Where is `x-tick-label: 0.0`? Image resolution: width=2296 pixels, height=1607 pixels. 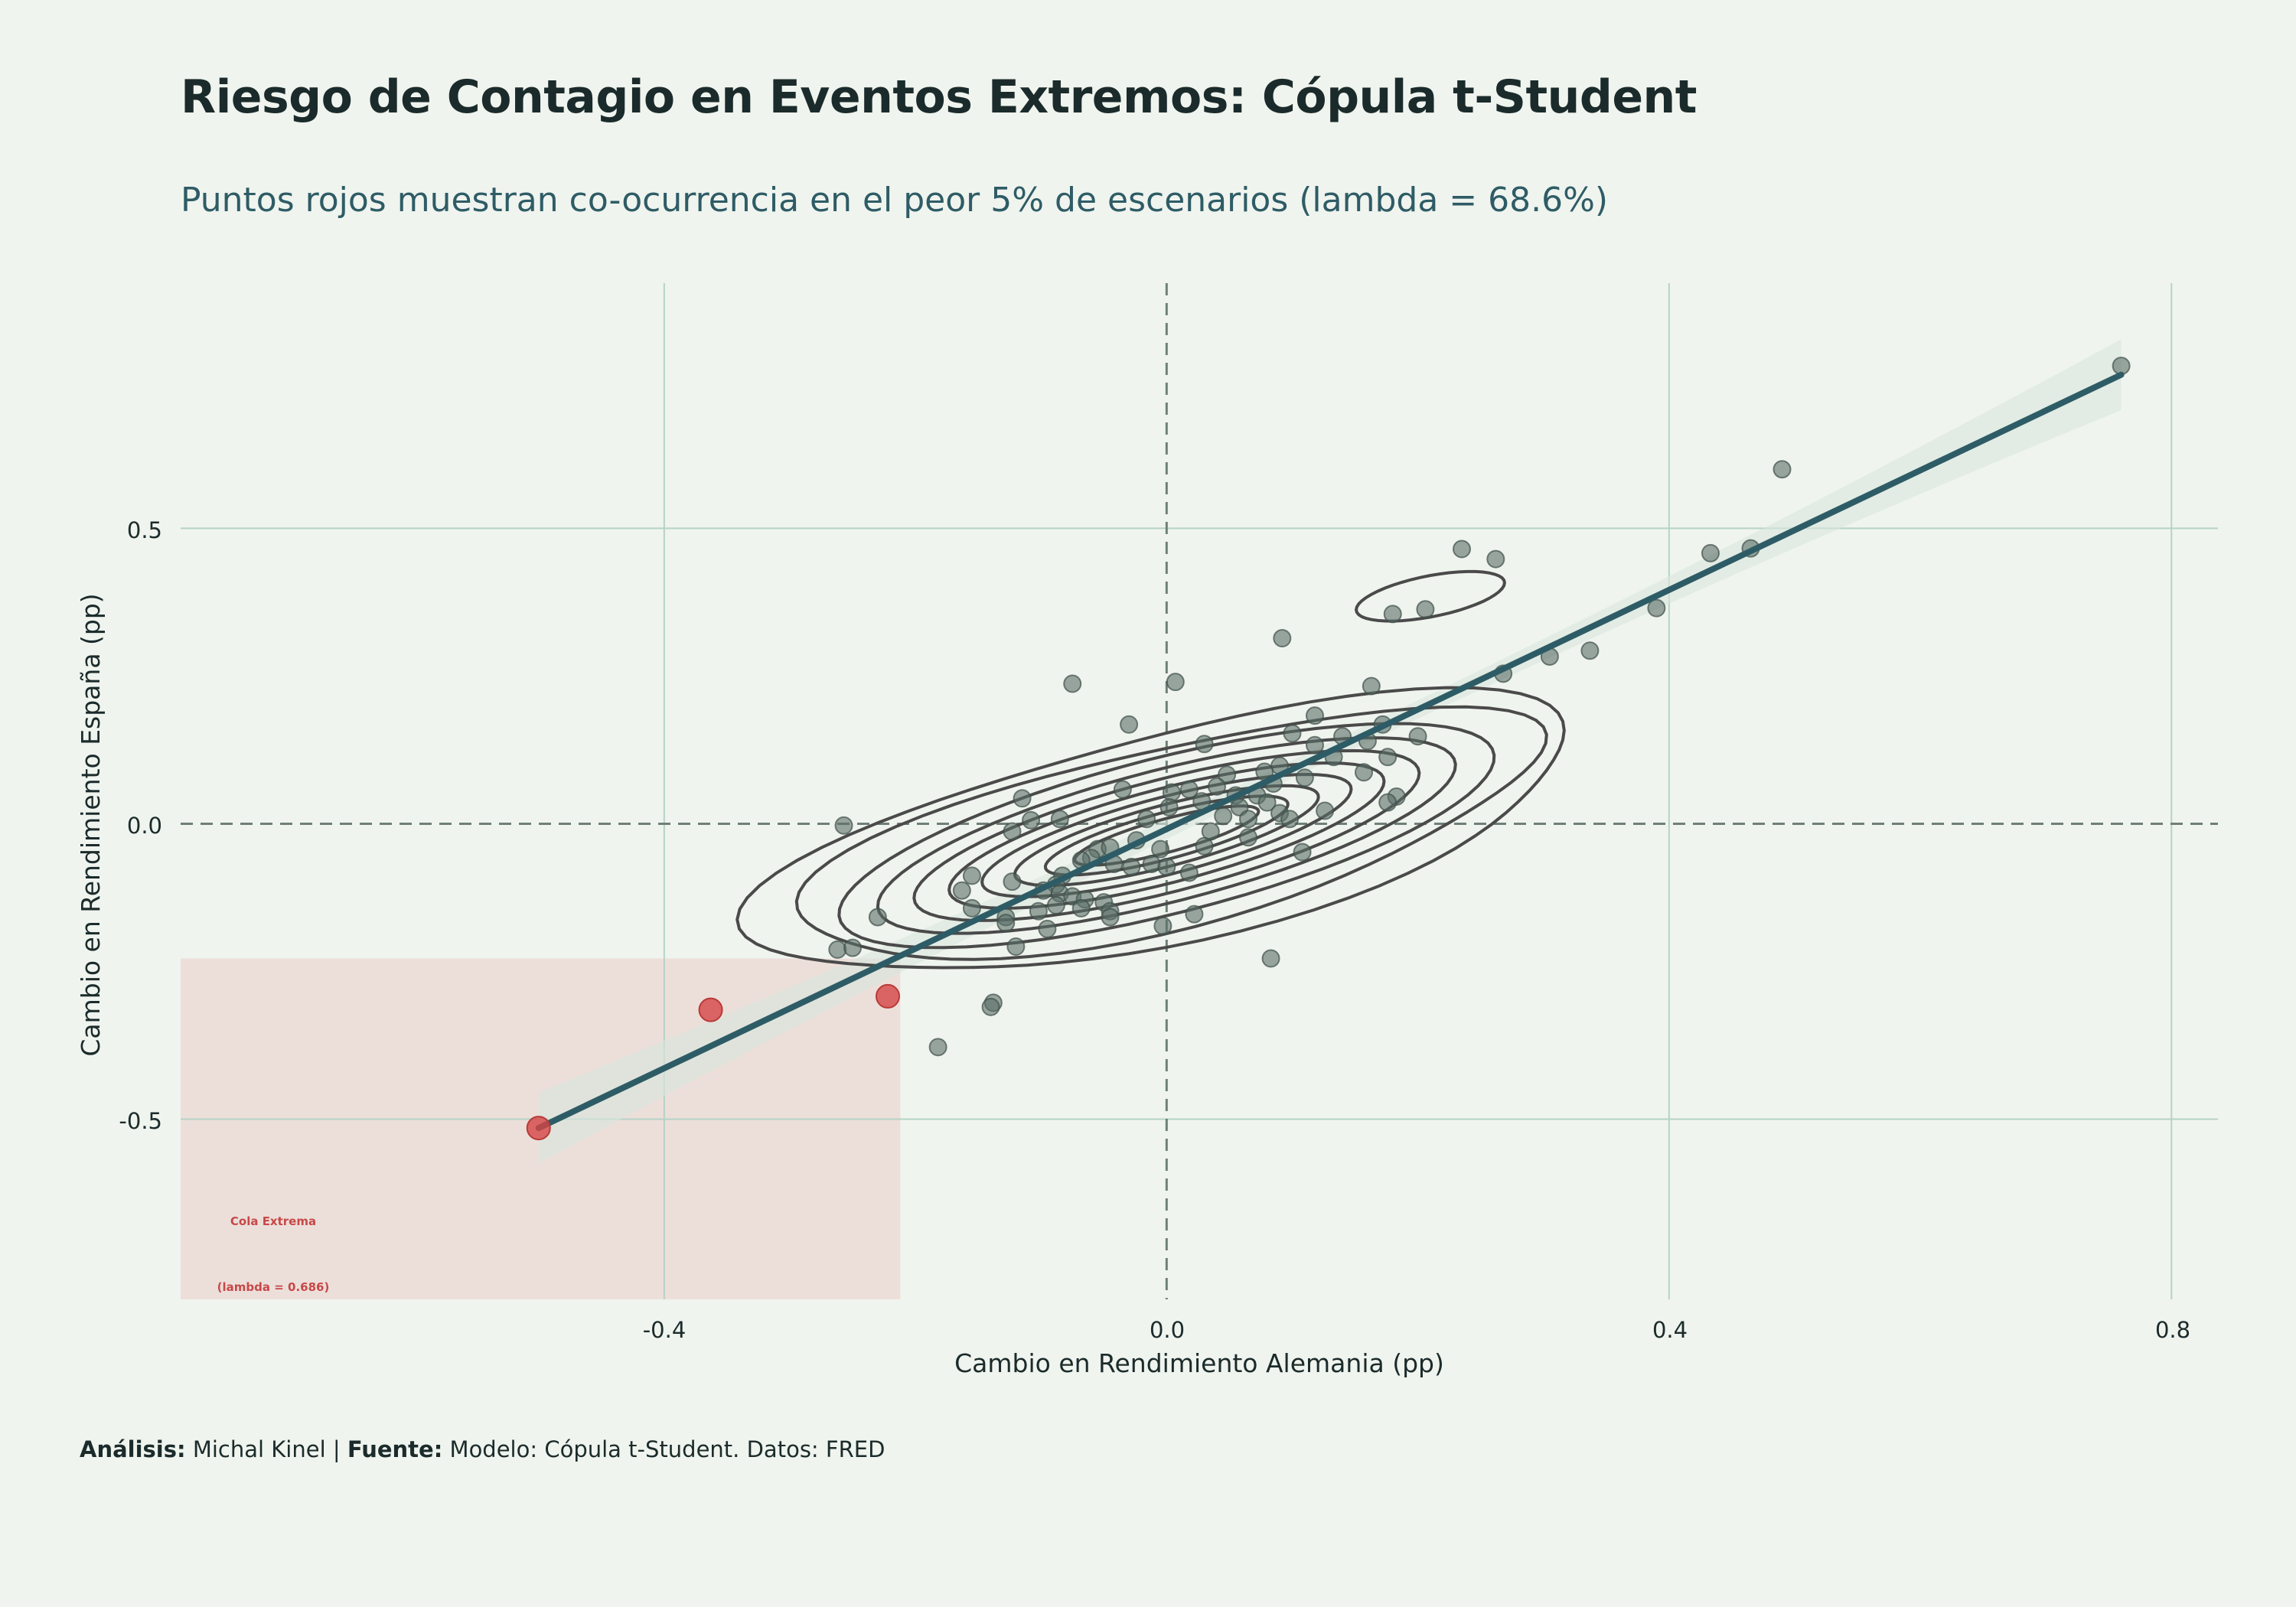
x-tick-label: 0.0 is located at coordinates (1167, 1330).